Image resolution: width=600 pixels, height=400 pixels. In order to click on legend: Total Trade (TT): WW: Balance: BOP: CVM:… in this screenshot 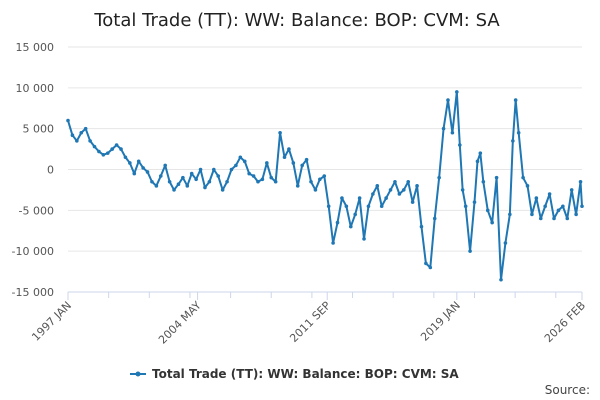, I will do `click(294, 374)`.